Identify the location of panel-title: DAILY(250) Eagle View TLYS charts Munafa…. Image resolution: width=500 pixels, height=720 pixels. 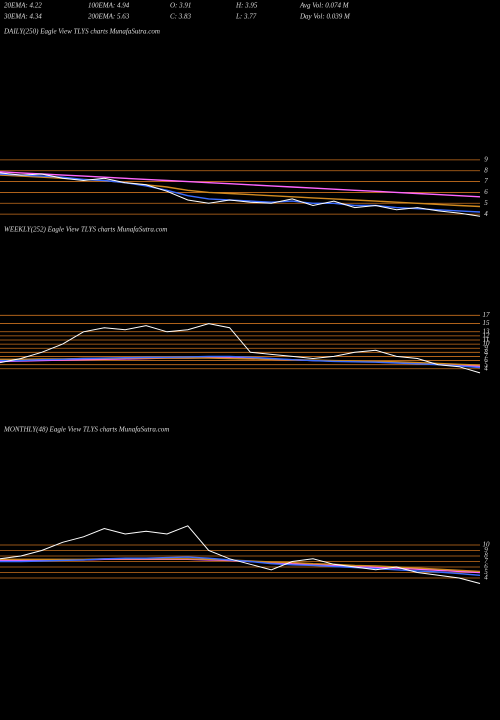
(81, 32).